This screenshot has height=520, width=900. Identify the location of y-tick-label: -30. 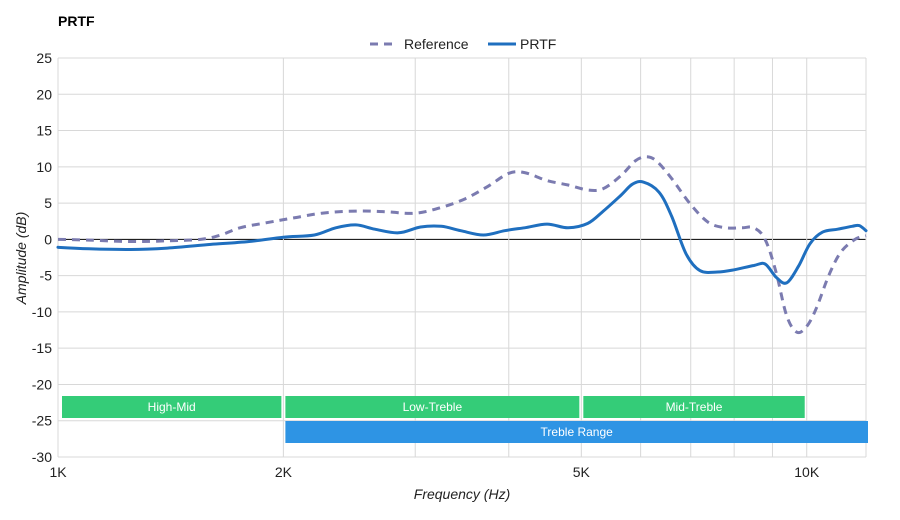
(42, 457).